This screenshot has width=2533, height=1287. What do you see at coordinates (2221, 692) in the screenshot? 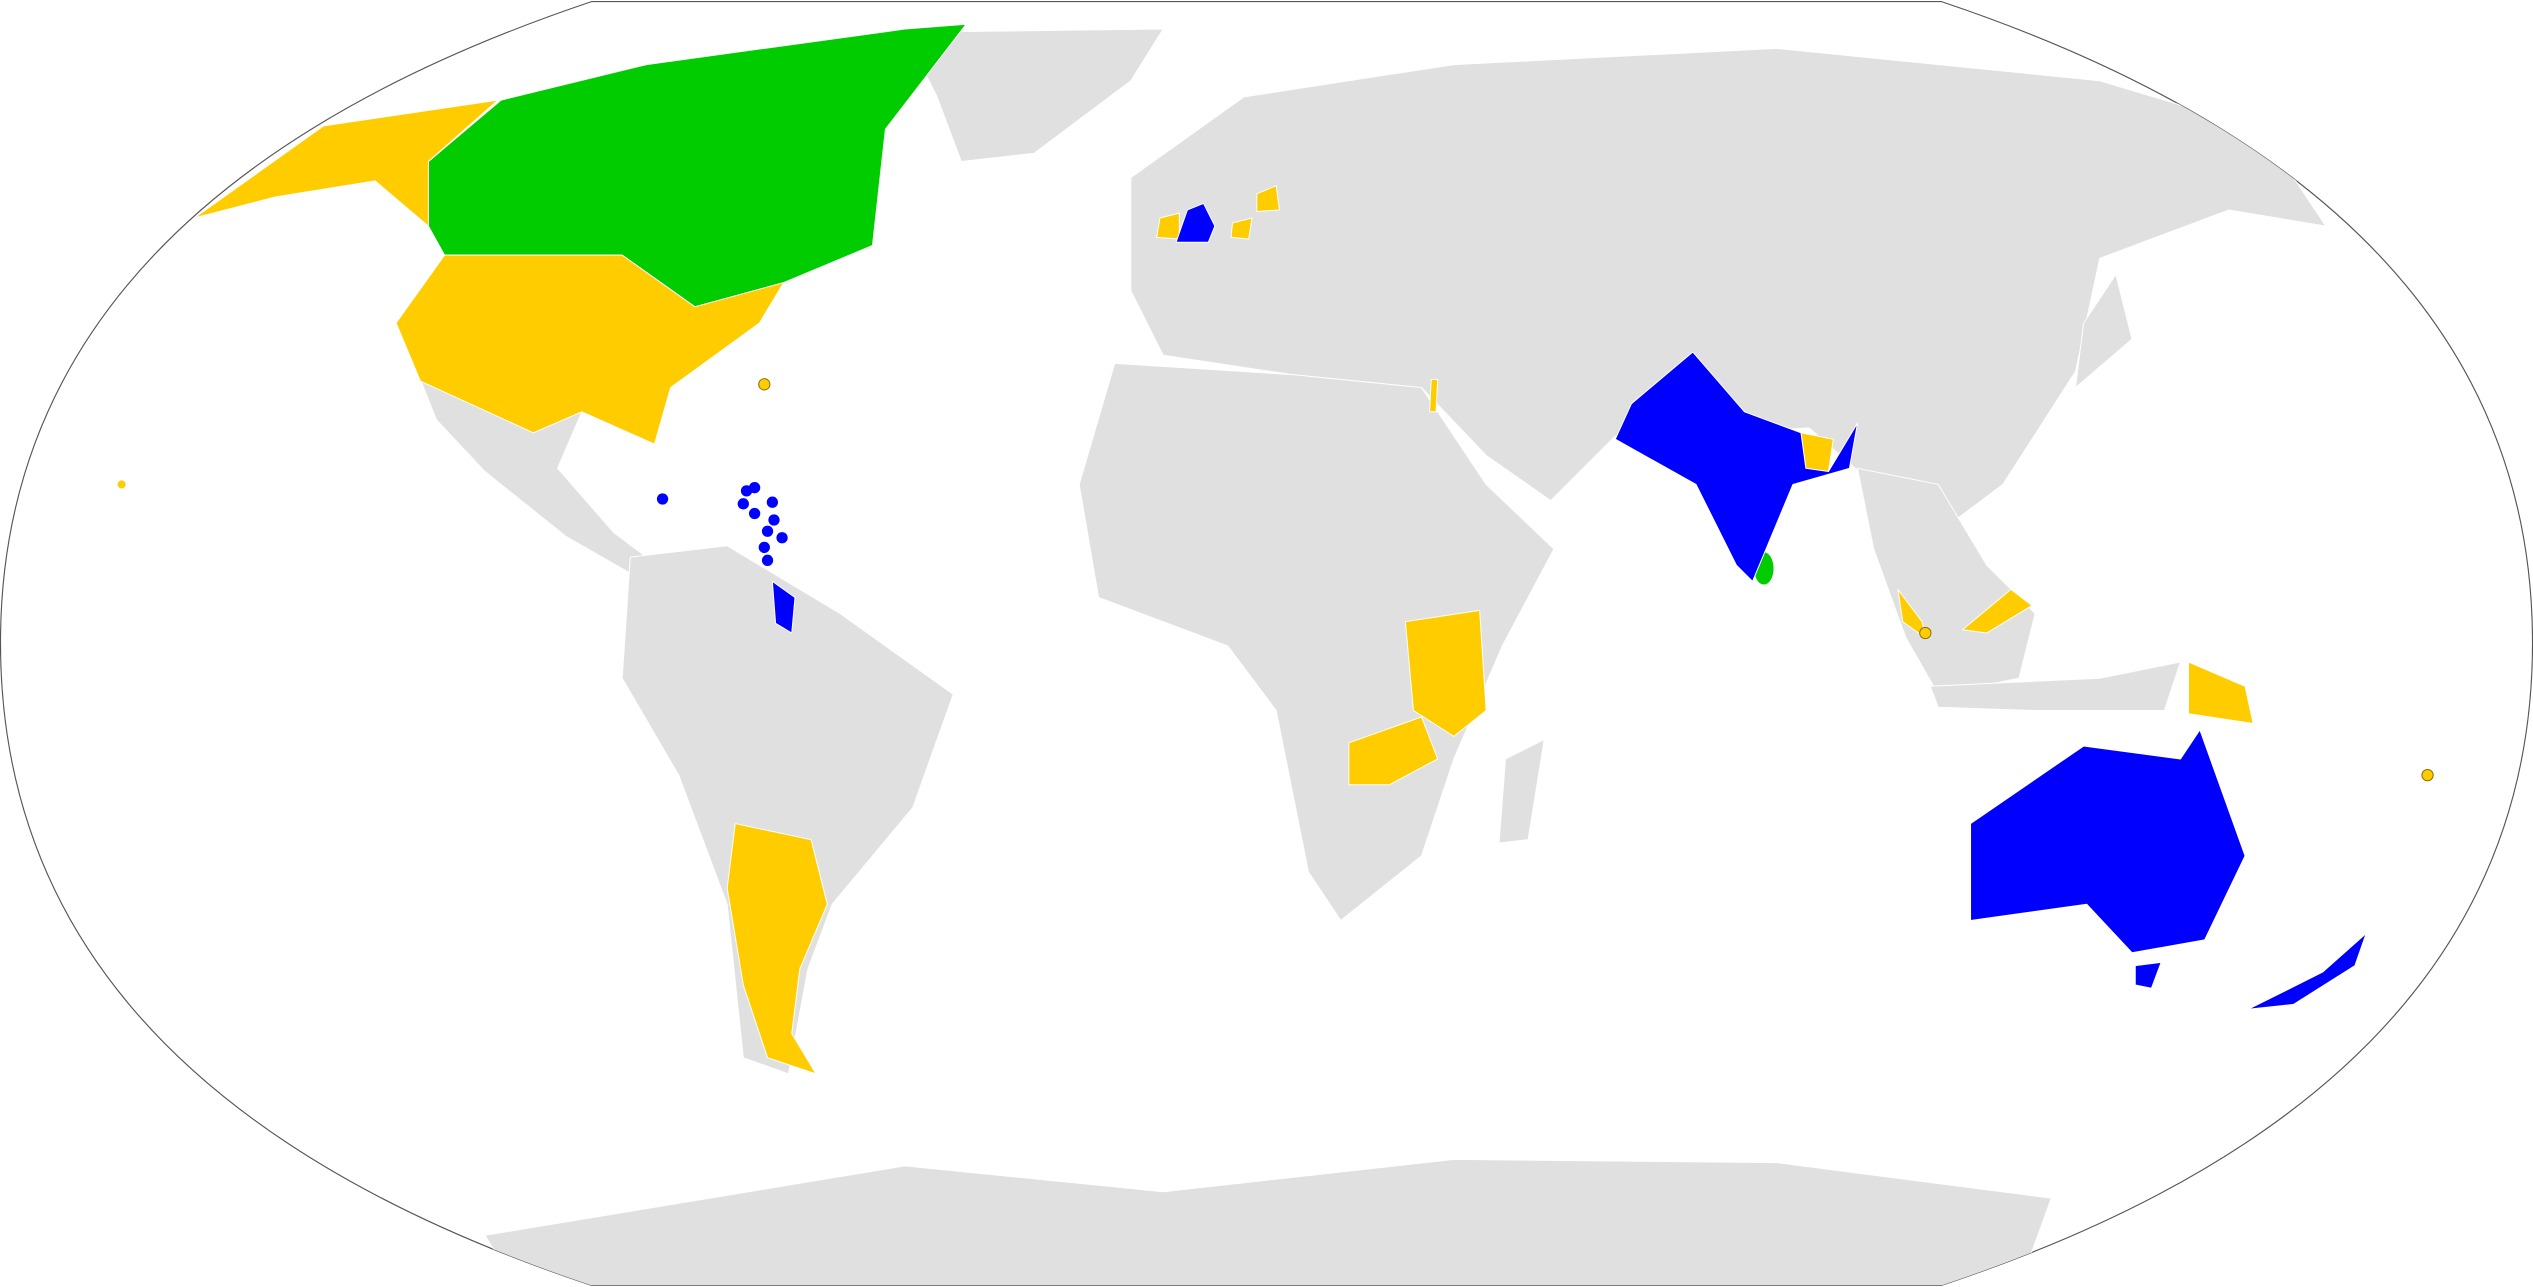
I see `papua-new-guinea` at bounding box center [2221, 692].